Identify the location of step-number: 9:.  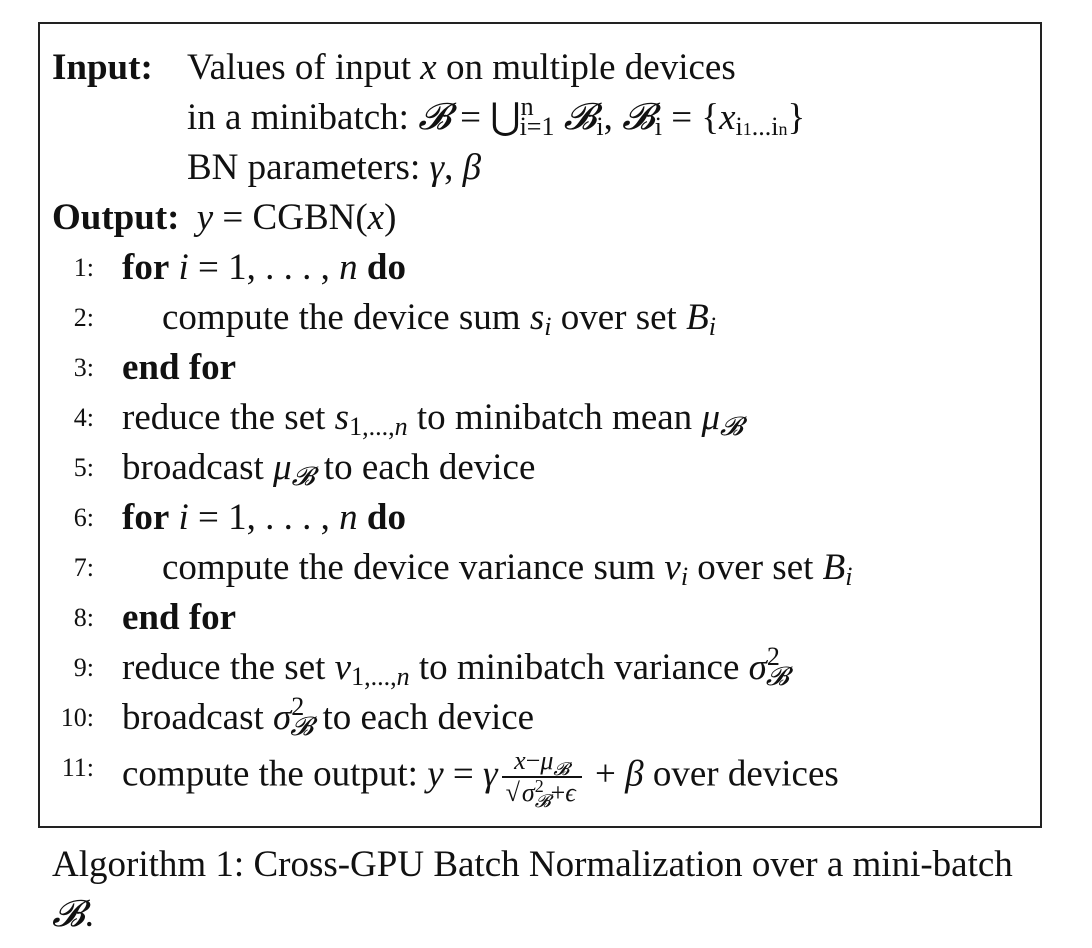
(83, 667).